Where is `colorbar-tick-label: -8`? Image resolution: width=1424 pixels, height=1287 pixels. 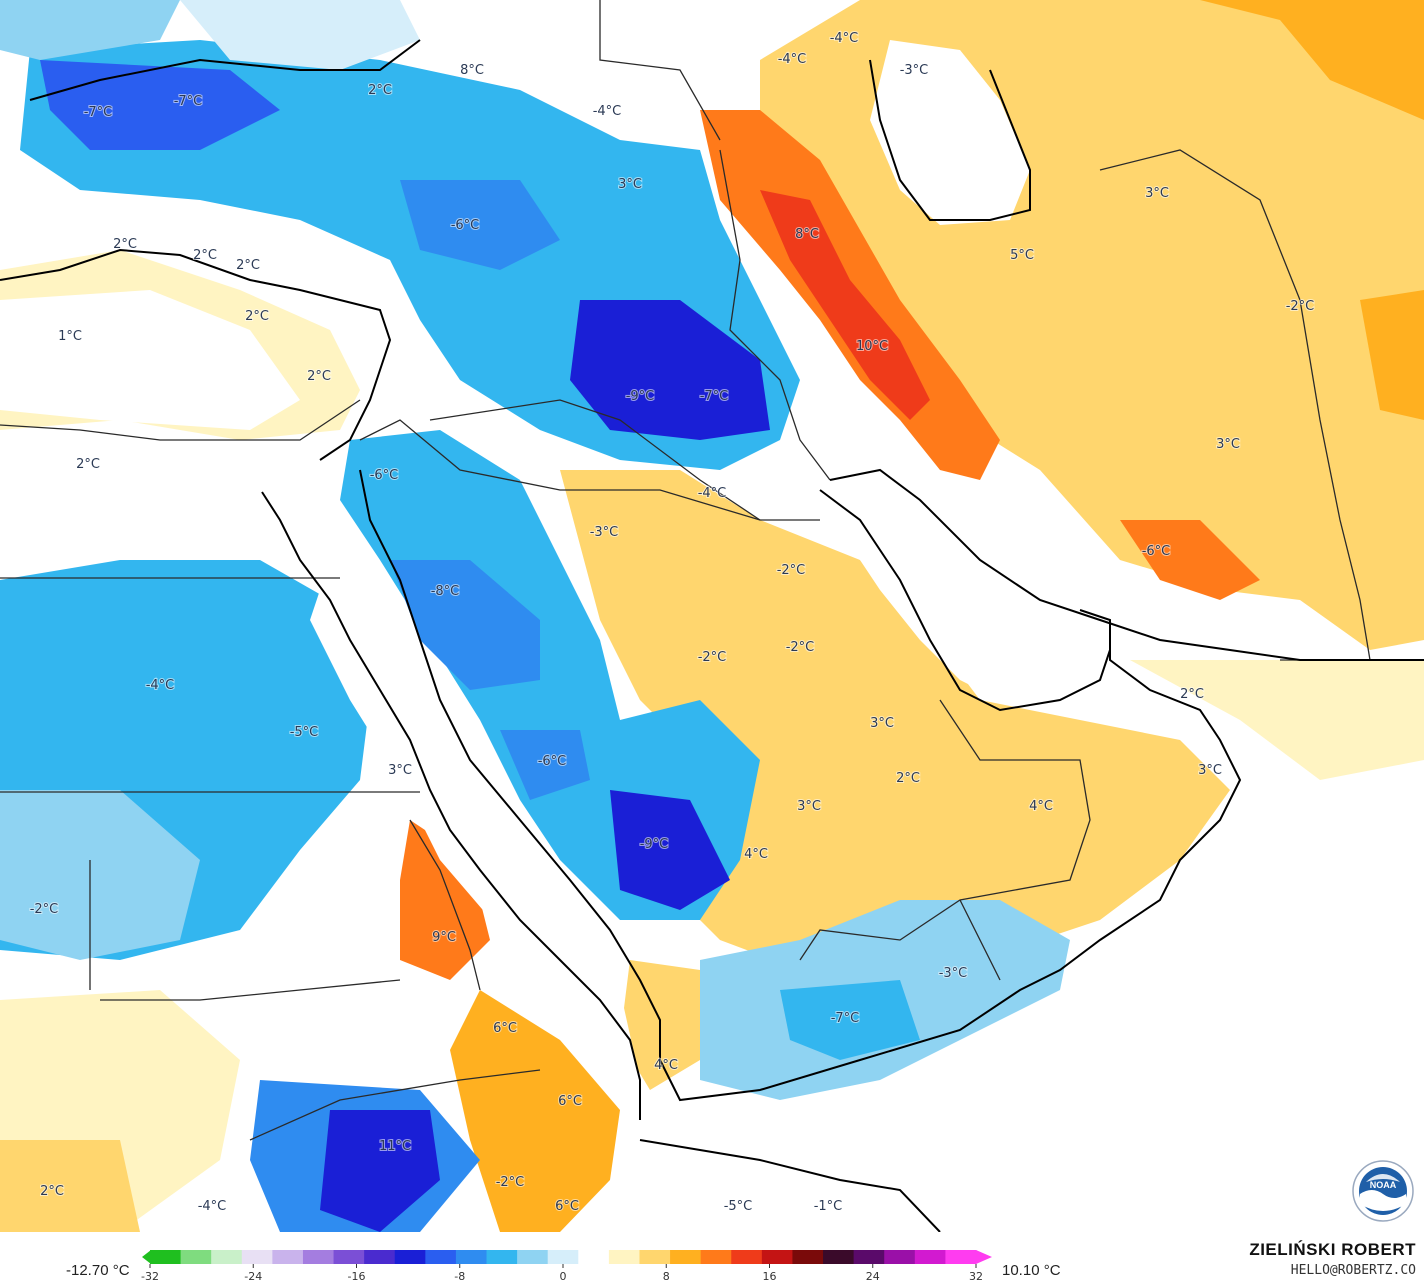 colorbar-tick-label: -8 is located at coordinates (459, 1276).